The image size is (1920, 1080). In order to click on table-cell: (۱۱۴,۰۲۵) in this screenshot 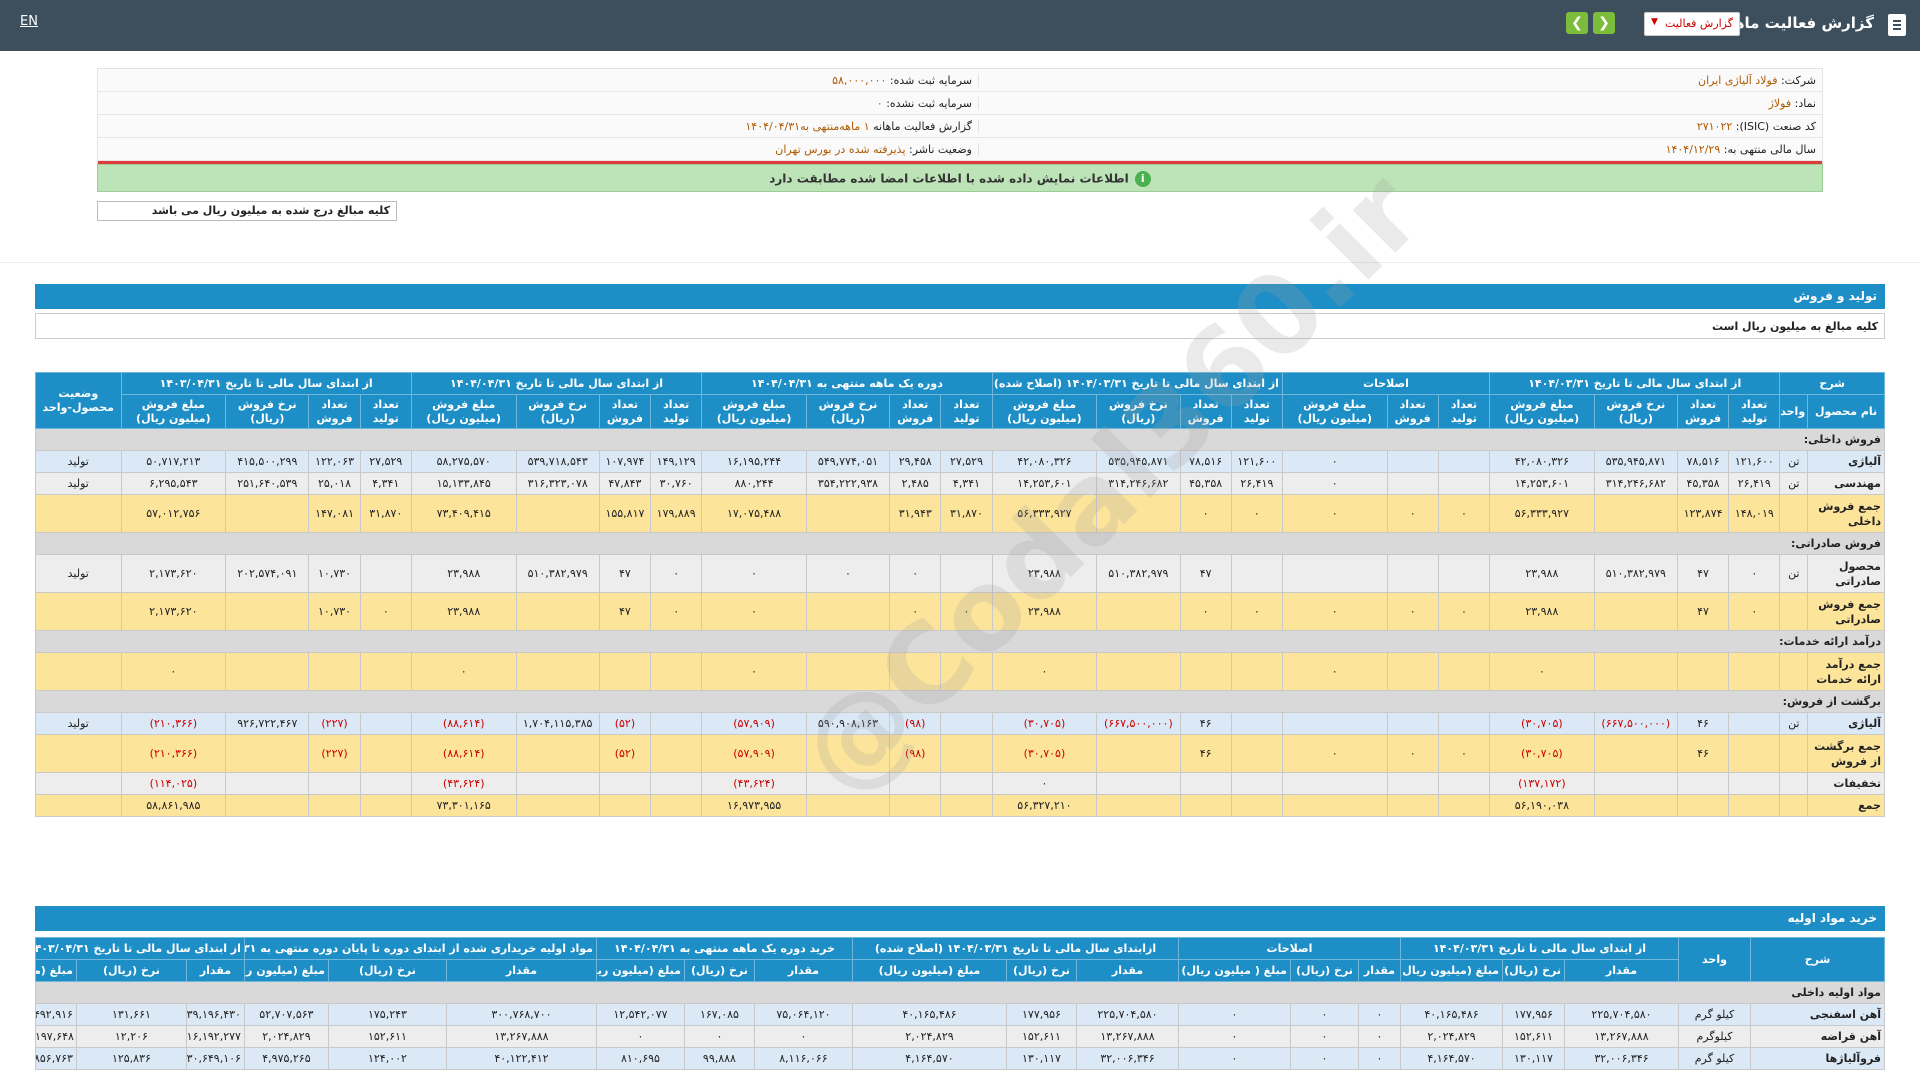, I will do `click(173, 783)`.